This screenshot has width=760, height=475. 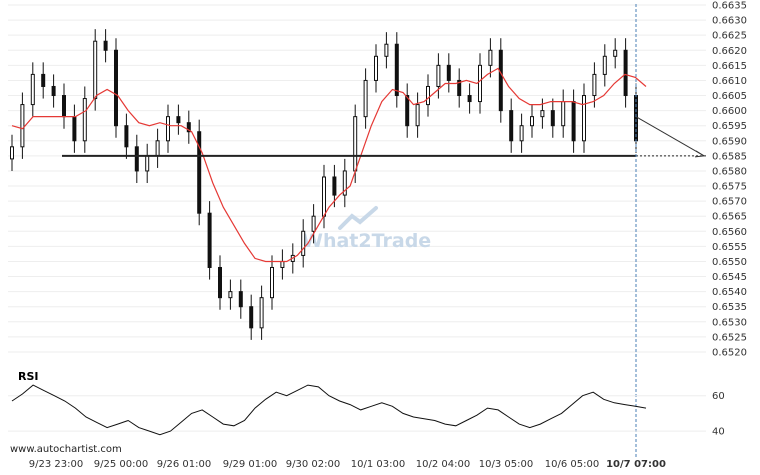 What do you see at coordinates (729, 81) in the screenshot?
I see `price-tick-label: 0.6610` at bounding box center [729, 81].